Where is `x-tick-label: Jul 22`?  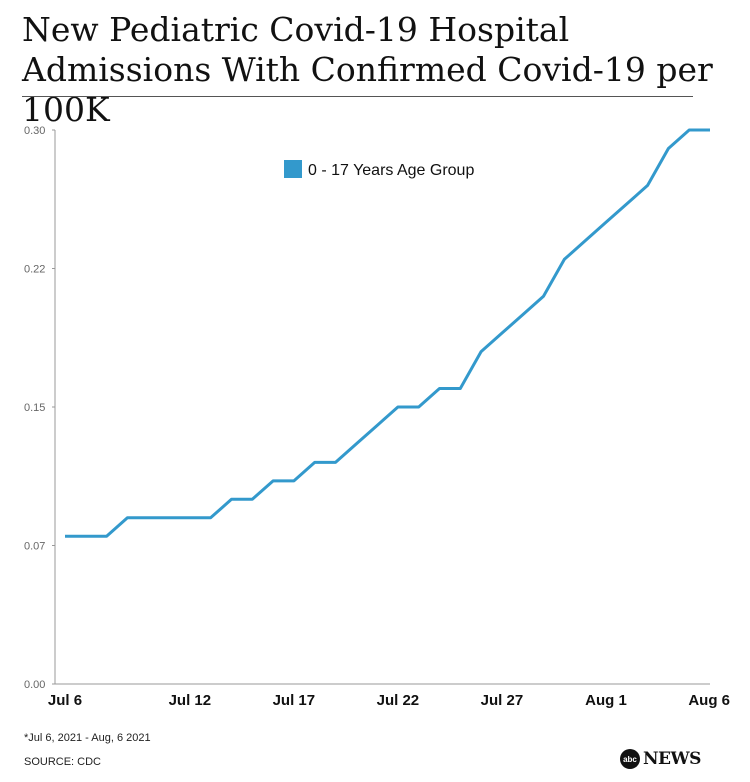 x-tick-label: Jul 22 is located at coordinates (398, 700).